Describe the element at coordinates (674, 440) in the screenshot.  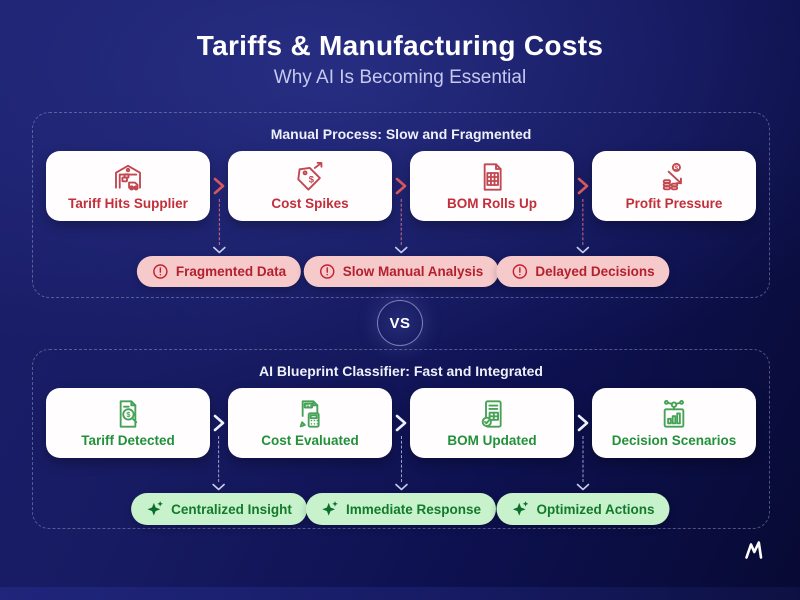
I see `step-label: Decision Scenarios` at that location.